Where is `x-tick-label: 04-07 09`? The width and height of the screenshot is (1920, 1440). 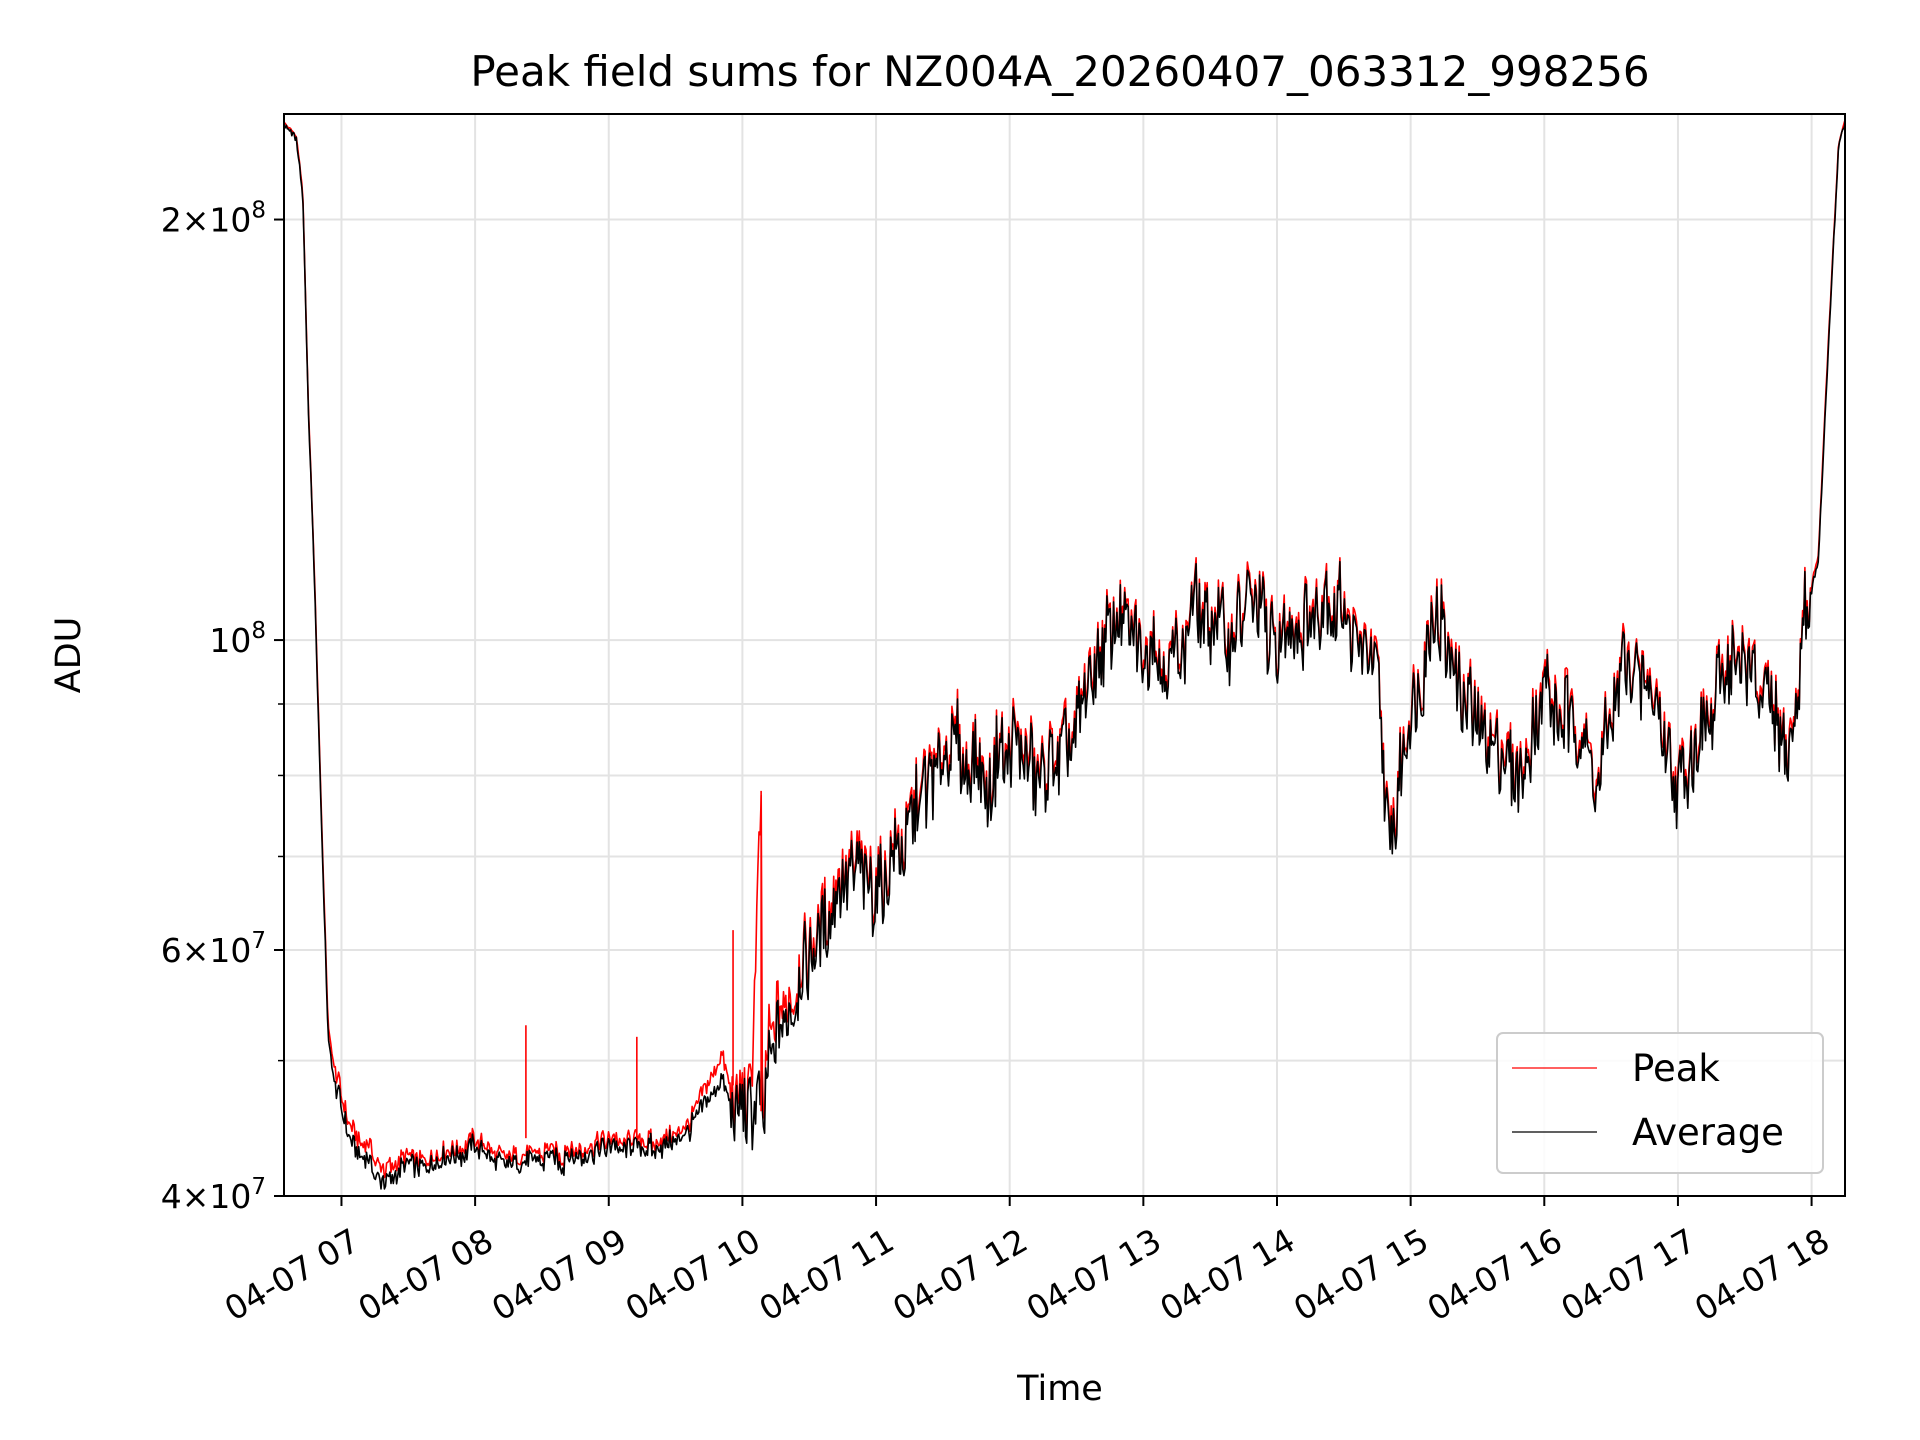 x-tick-label: 04-07 09 is located at coordinates (559, 1275).